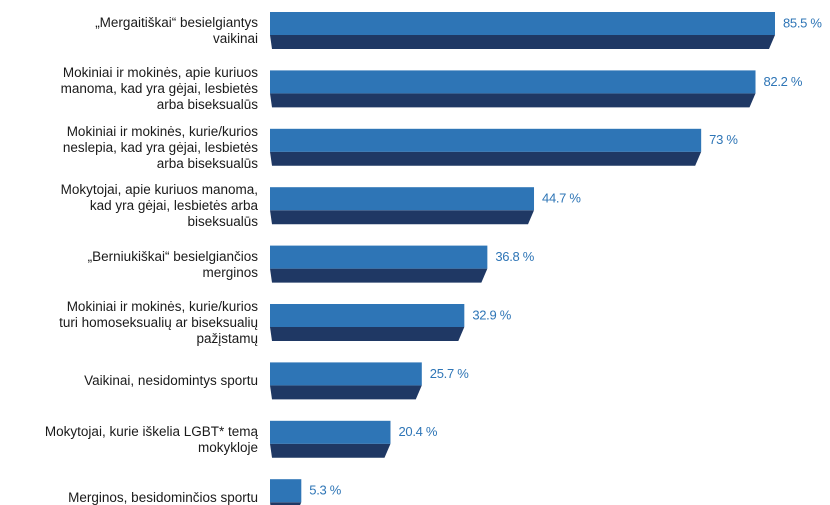  I want to click on value-label: 73 %, so click(723, 139).